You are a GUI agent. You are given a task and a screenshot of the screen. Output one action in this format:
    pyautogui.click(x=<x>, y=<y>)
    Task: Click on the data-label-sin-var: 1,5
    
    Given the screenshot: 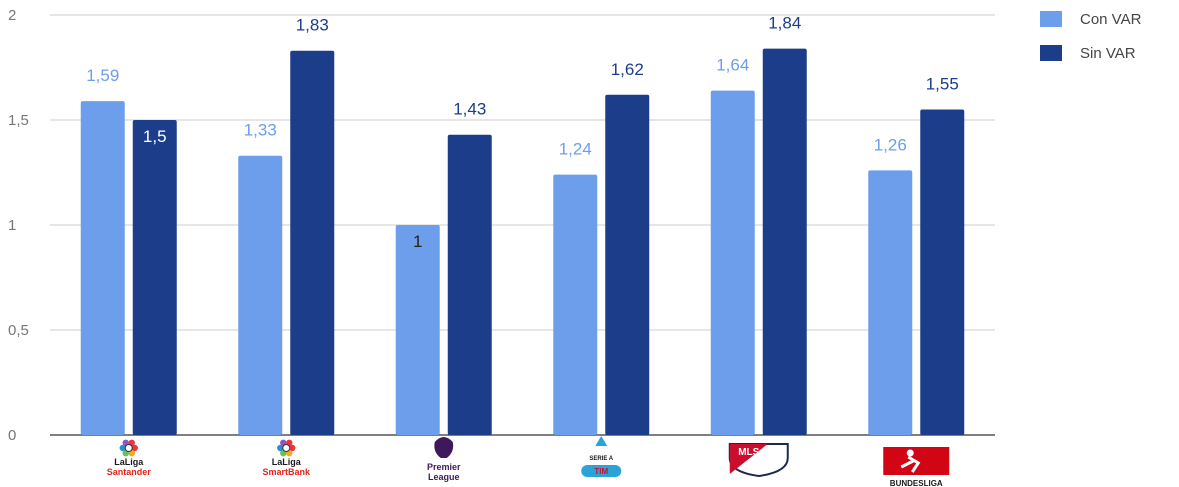 What is the action you would take?
    pyautogui.click(x=155, y=136)
    